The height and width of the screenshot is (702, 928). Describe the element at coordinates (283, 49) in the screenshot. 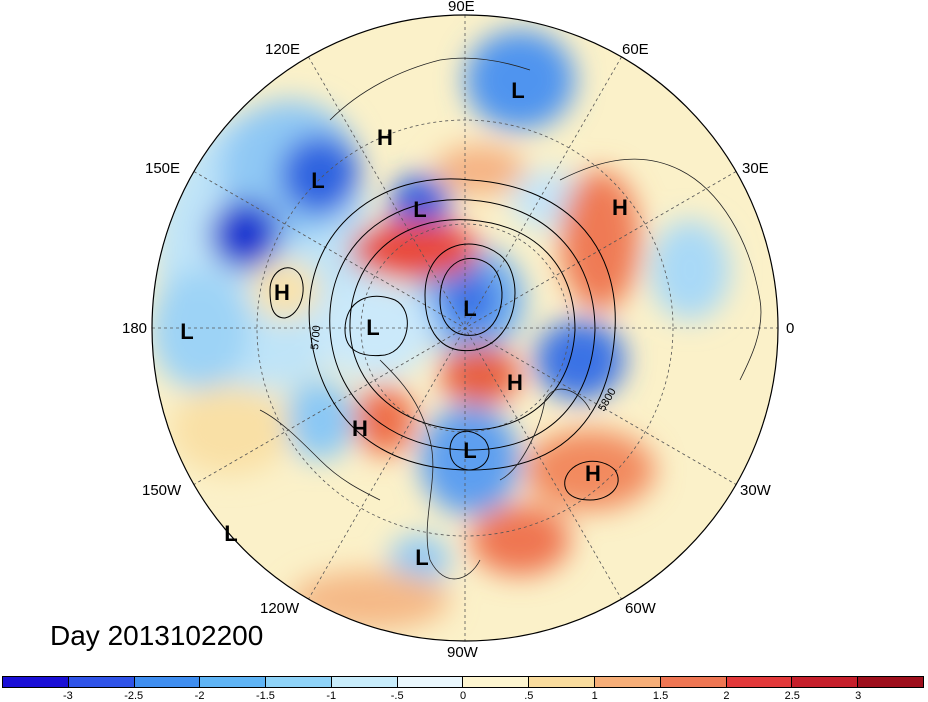

I see `lon-label-120e: 120E` at that location.